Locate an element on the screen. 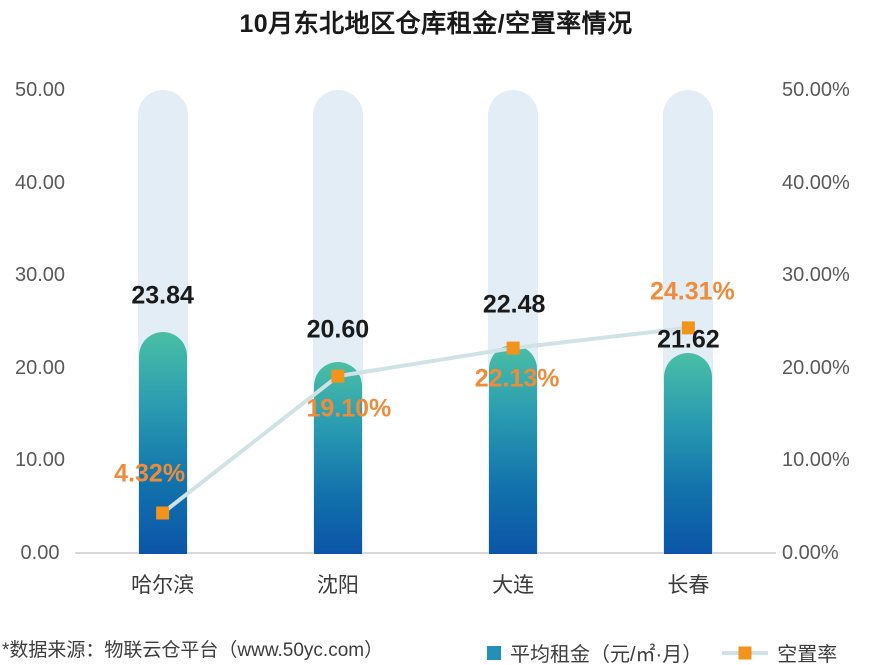  category-label: 大连 is located at coordinates (513, 585).